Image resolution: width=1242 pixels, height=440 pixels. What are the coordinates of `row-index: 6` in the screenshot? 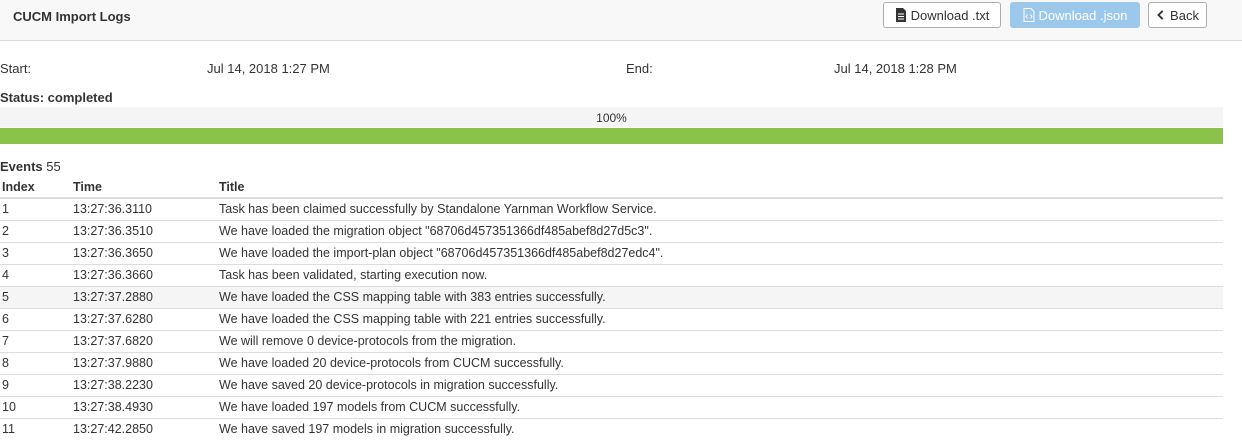 It's located at (35, 318).